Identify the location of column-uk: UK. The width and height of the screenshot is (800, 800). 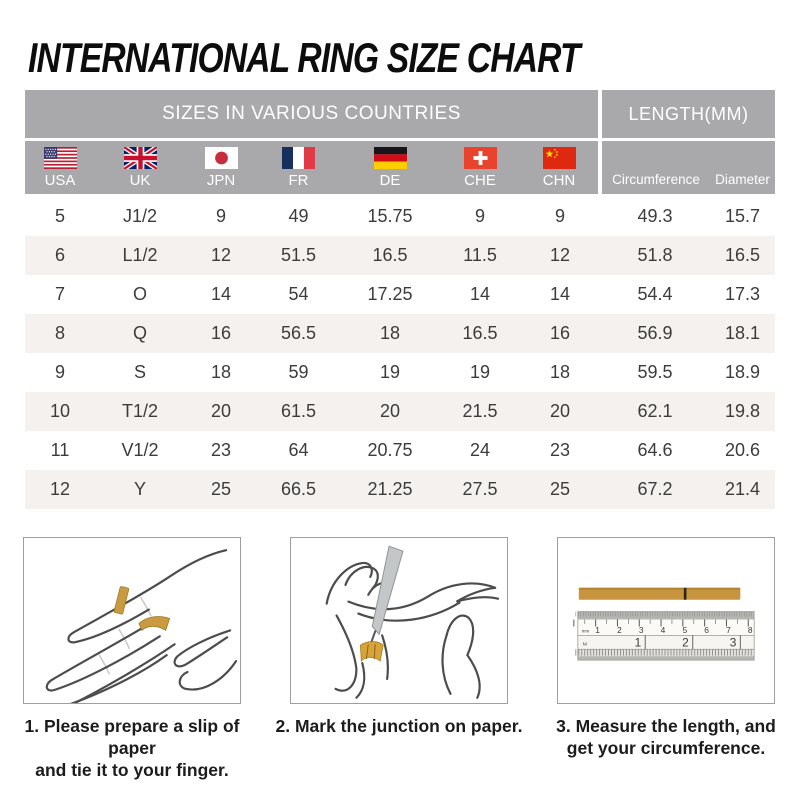
(140, 167).